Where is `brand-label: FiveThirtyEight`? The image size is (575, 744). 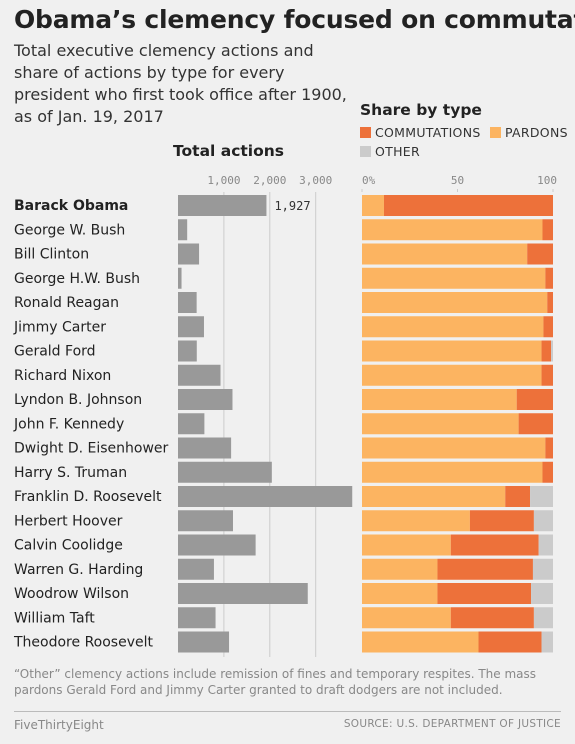
brand-label: FiveThirtyEight is located at coordinates (59, 725).